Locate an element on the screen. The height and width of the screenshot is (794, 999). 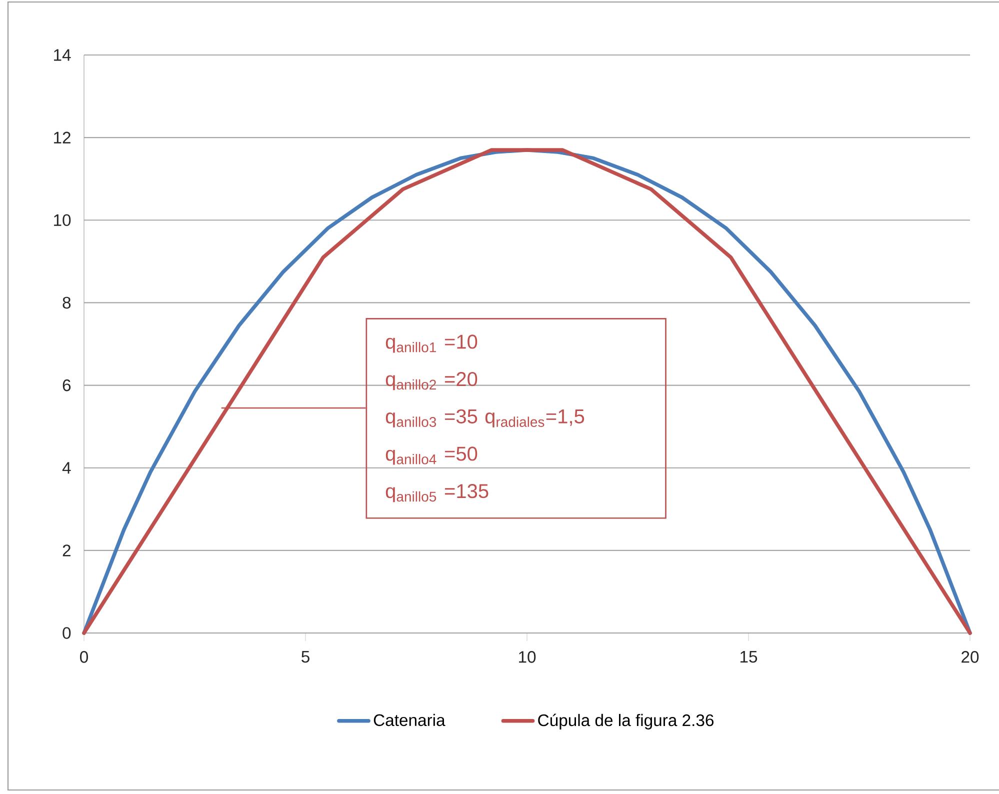
y-tick-label: 2 is located at coordinates (66, 550).